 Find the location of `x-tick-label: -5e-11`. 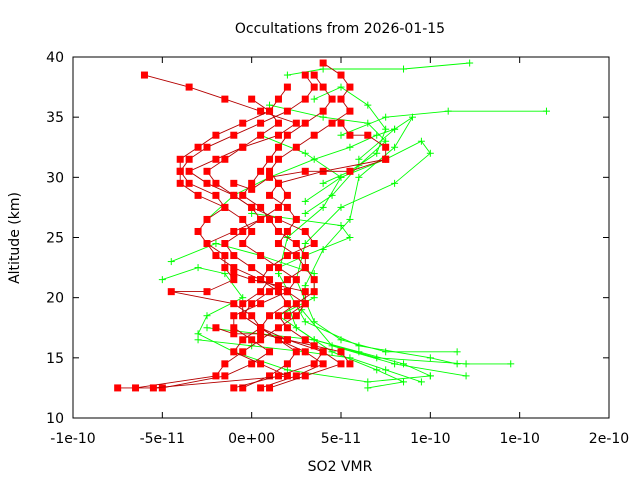

x-tick-label: -5e-11 is located at coordinates (162, 439).